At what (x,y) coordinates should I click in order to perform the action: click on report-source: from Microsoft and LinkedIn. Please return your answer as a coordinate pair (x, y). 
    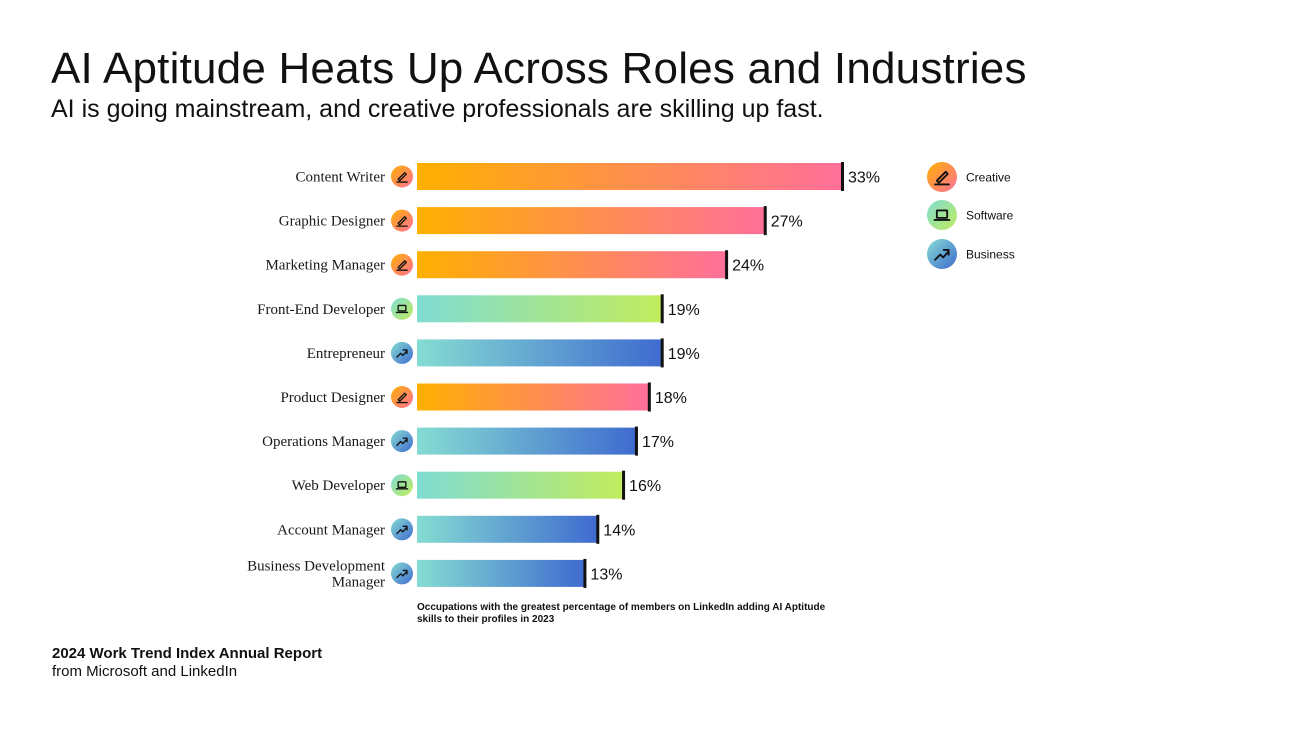
    Looking at the image, I should click on (145, 671).